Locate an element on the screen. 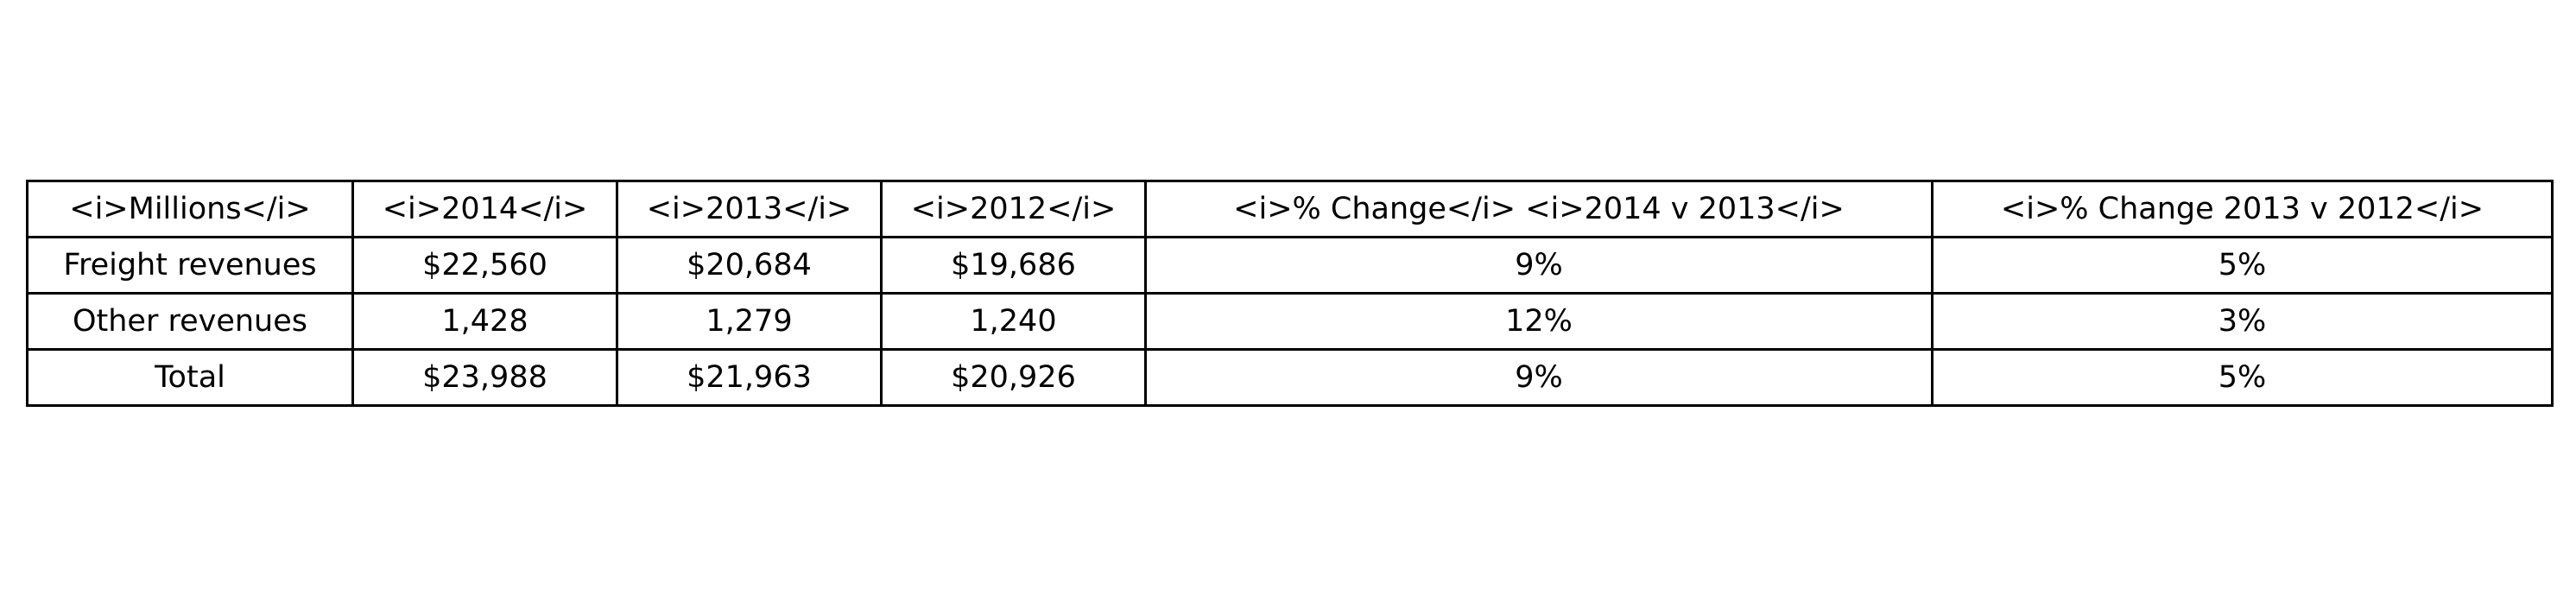  table-row: Other revenues 1,428 1,279 1,240 12% 3% is located at coordinates (1290, 321).